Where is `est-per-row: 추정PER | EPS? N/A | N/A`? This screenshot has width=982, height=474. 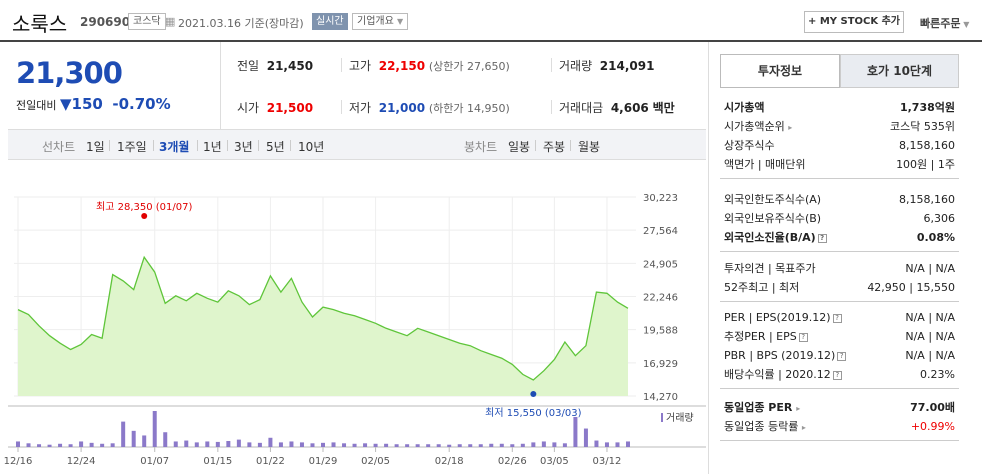 est-per-row: 추정PER | EPS? N/A | N/A is located at coordinates (839, 336).